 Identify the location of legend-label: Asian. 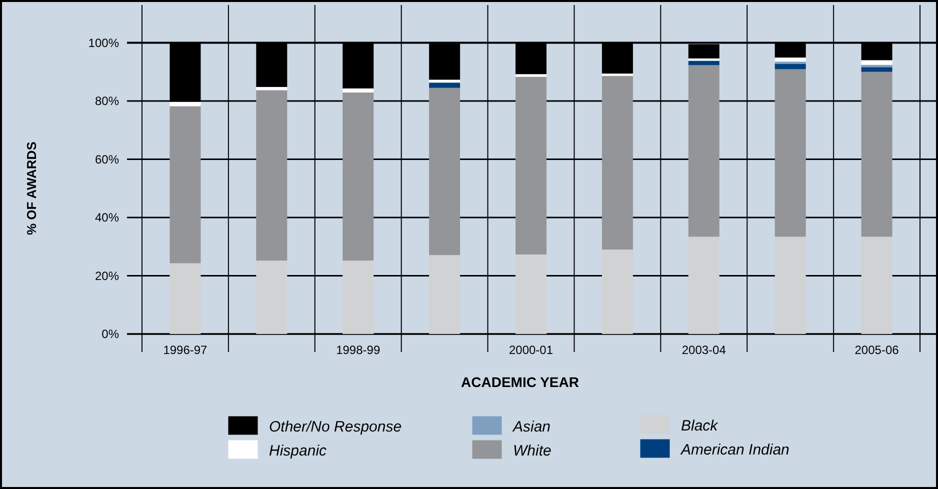
(531, 427).